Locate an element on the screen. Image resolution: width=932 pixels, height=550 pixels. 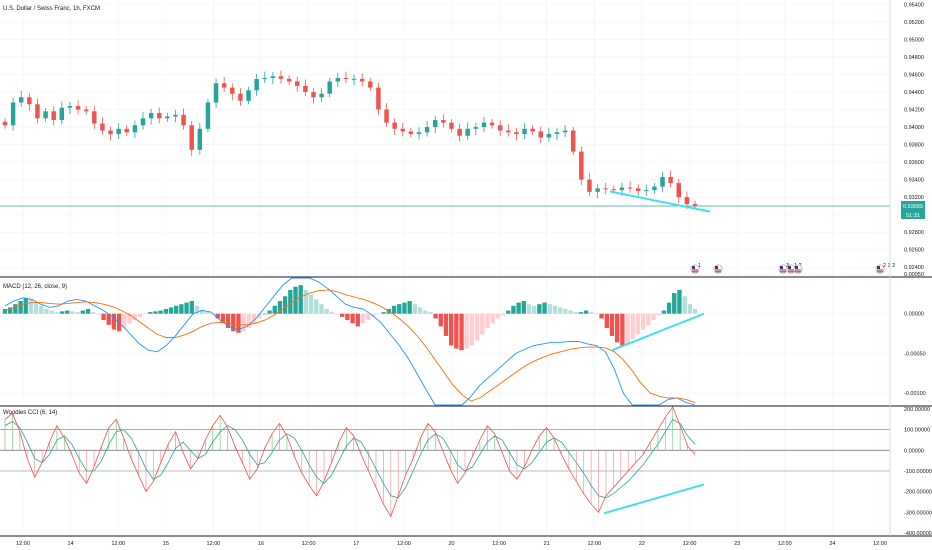
time-tick-label: 15 is located at coordinates (166, 544).